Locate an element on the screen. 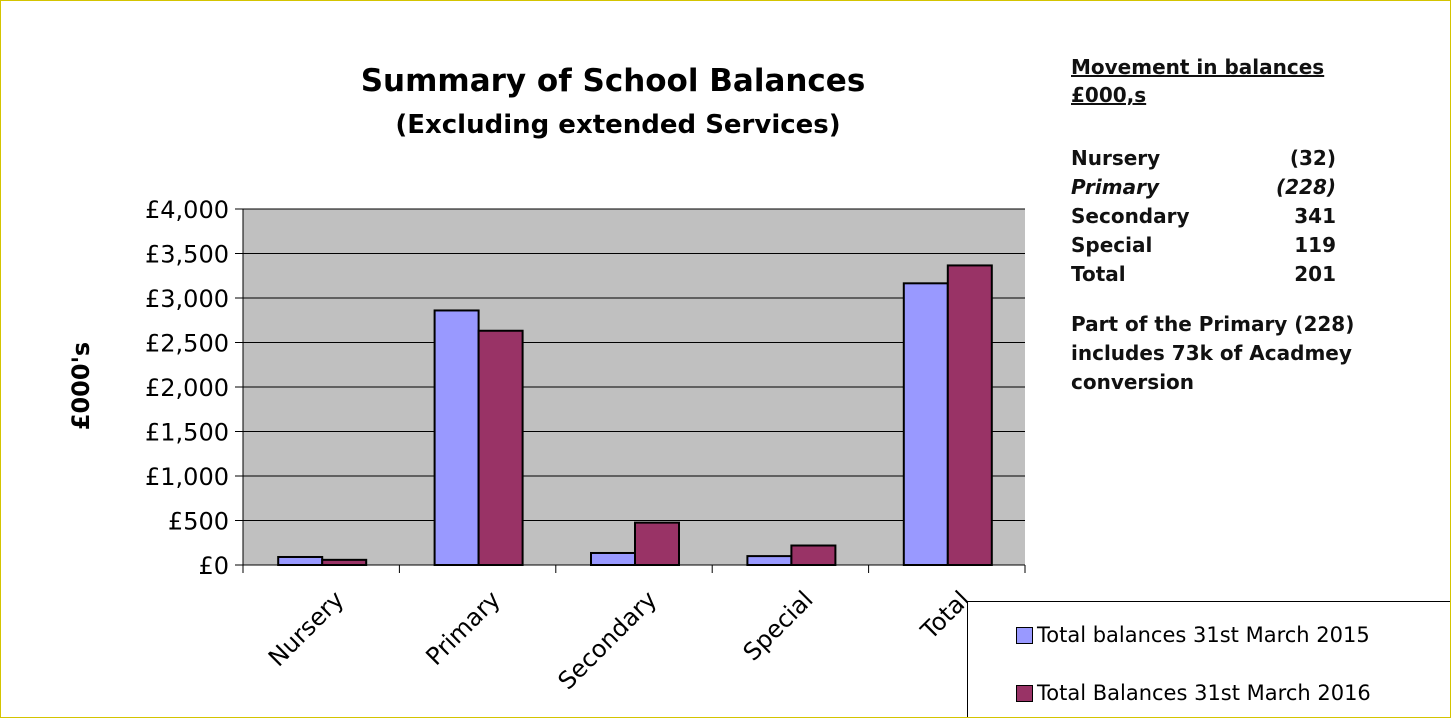 This screenshot has height=718, width=1451. legend-label-2015: Total balances 31st March 2015 is located at coordinates (1203, 635).